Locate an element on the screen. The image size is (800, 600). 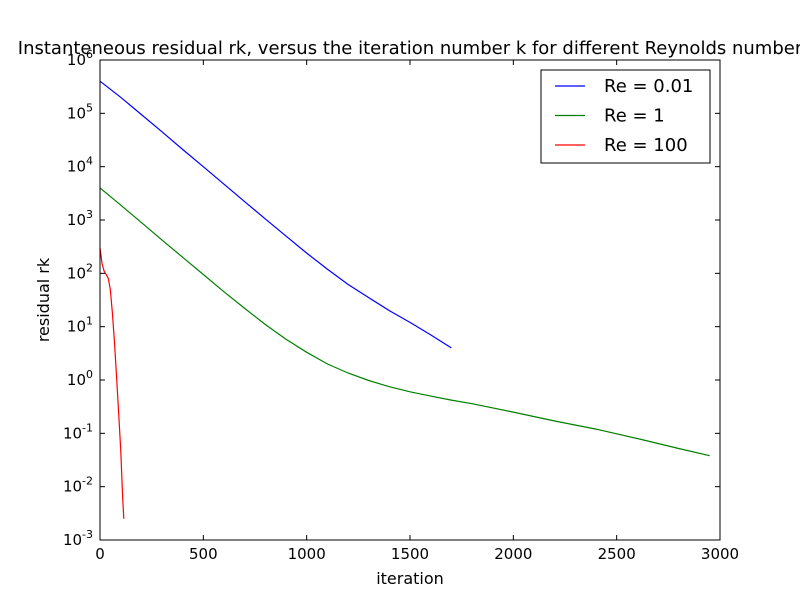
y-tick-label-0: 10⁻³ is located at coordinates (78, 538).